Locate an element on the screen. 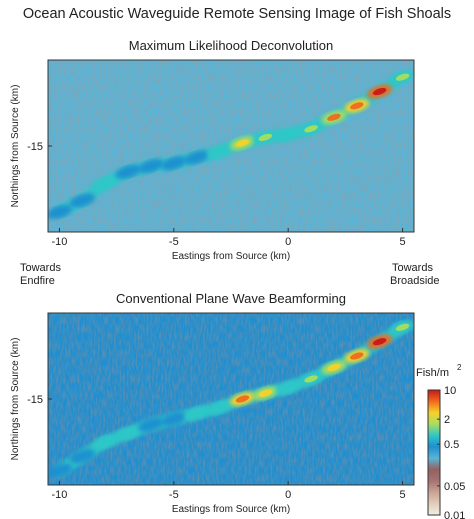 This screenshot has height=519, width=474. colorbar-label: Fish/m is located at coordinates (432, 373).